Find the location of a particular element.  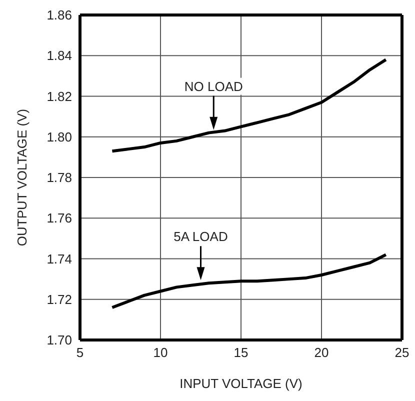

x-tick-label: 25 is located at coordinates (402, 352).